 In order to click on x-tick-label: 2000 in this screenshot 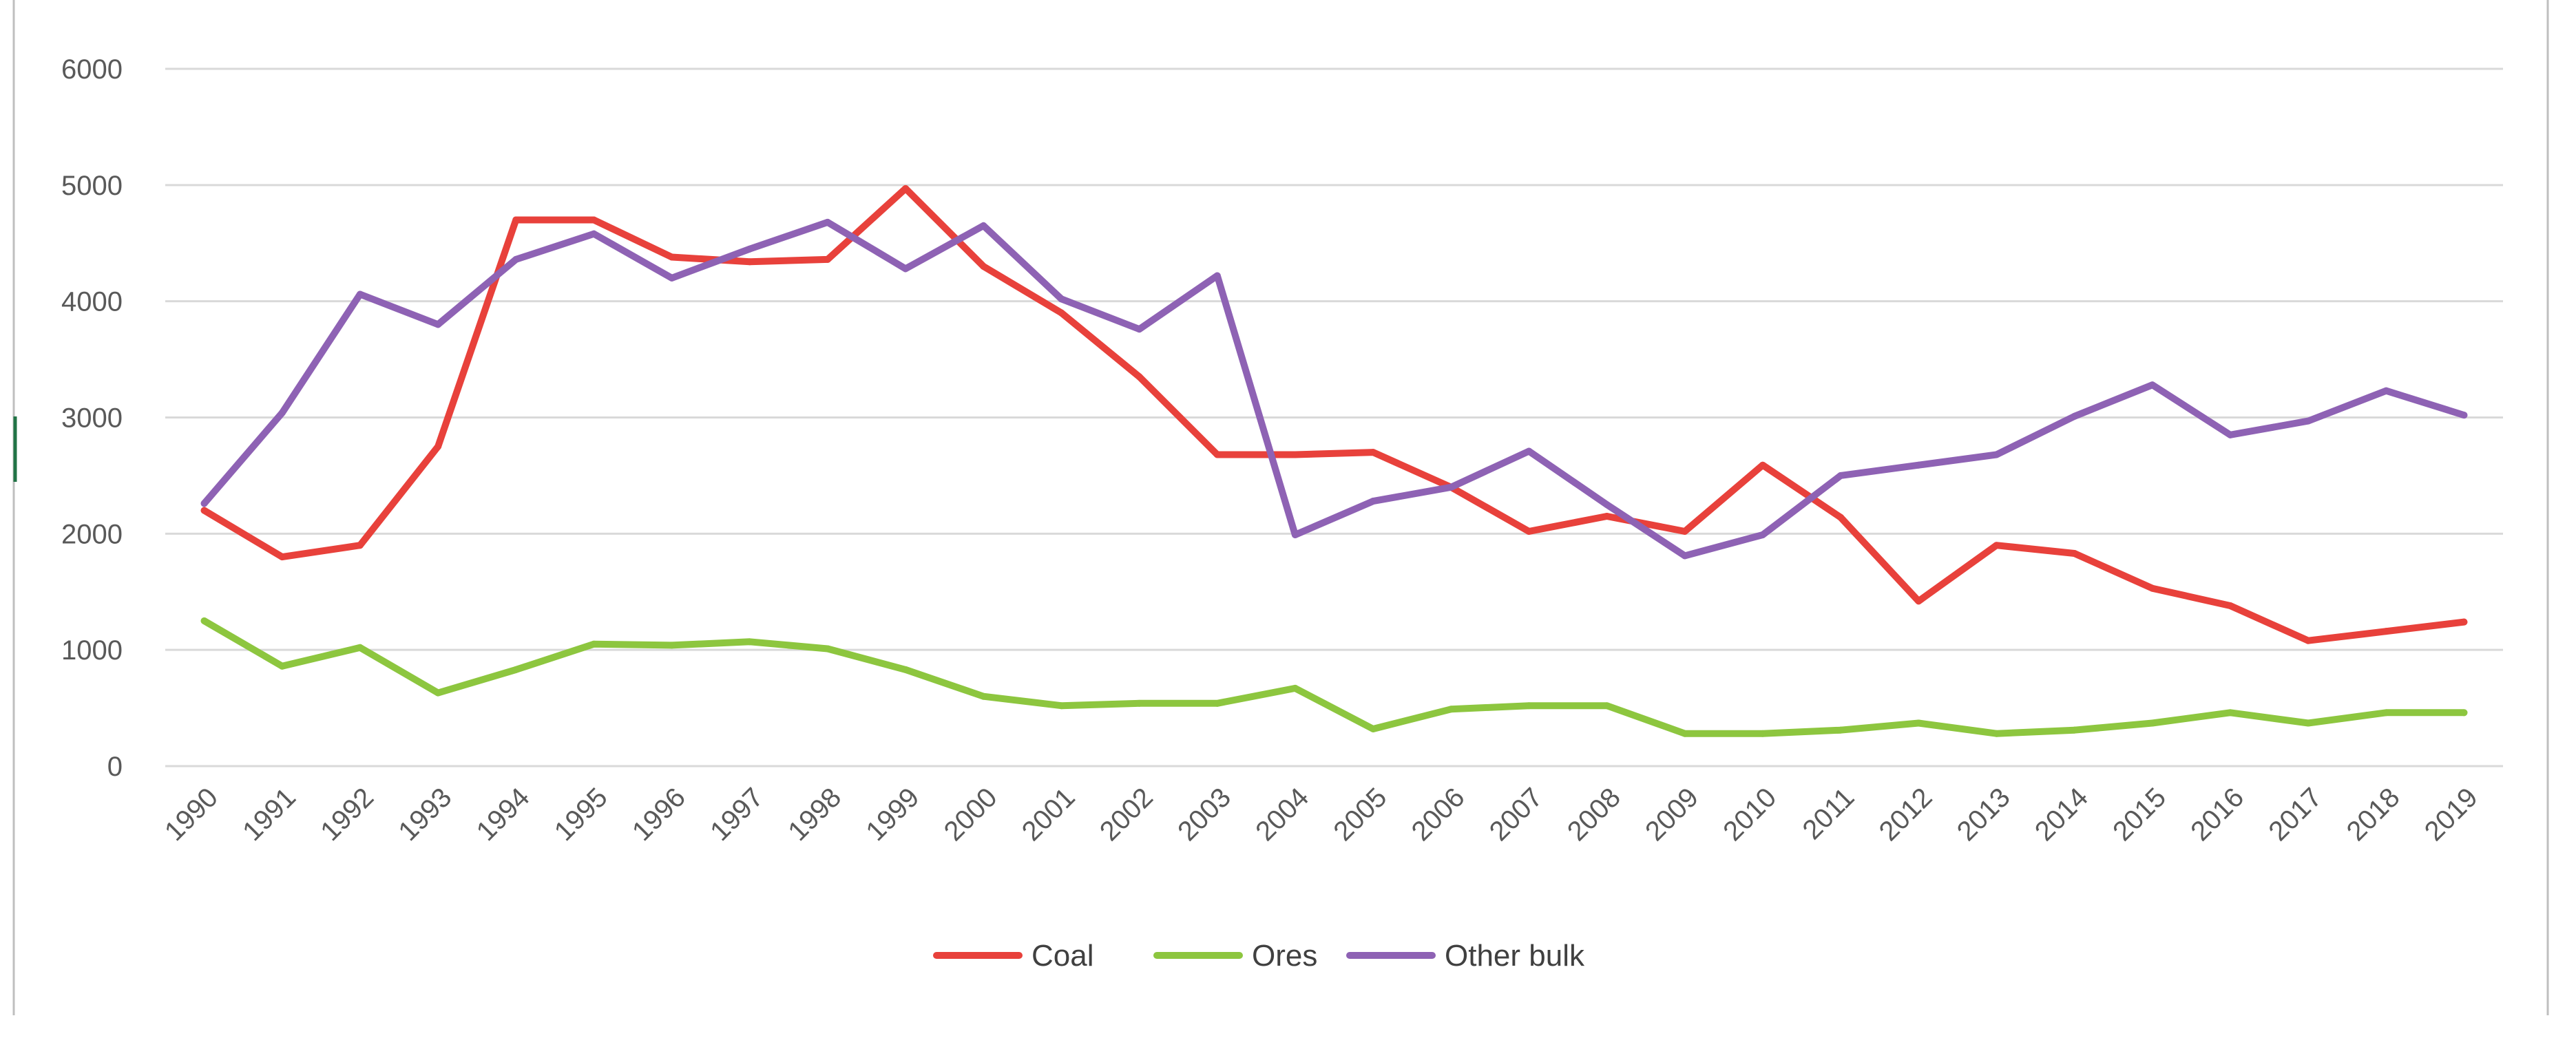, I will do `click(971, 814)`.